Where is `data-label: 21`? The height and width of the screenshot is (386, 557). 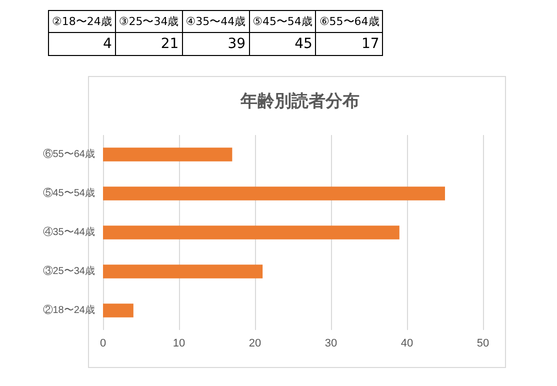 data-label: 21 is located at coordinates (148, 44).